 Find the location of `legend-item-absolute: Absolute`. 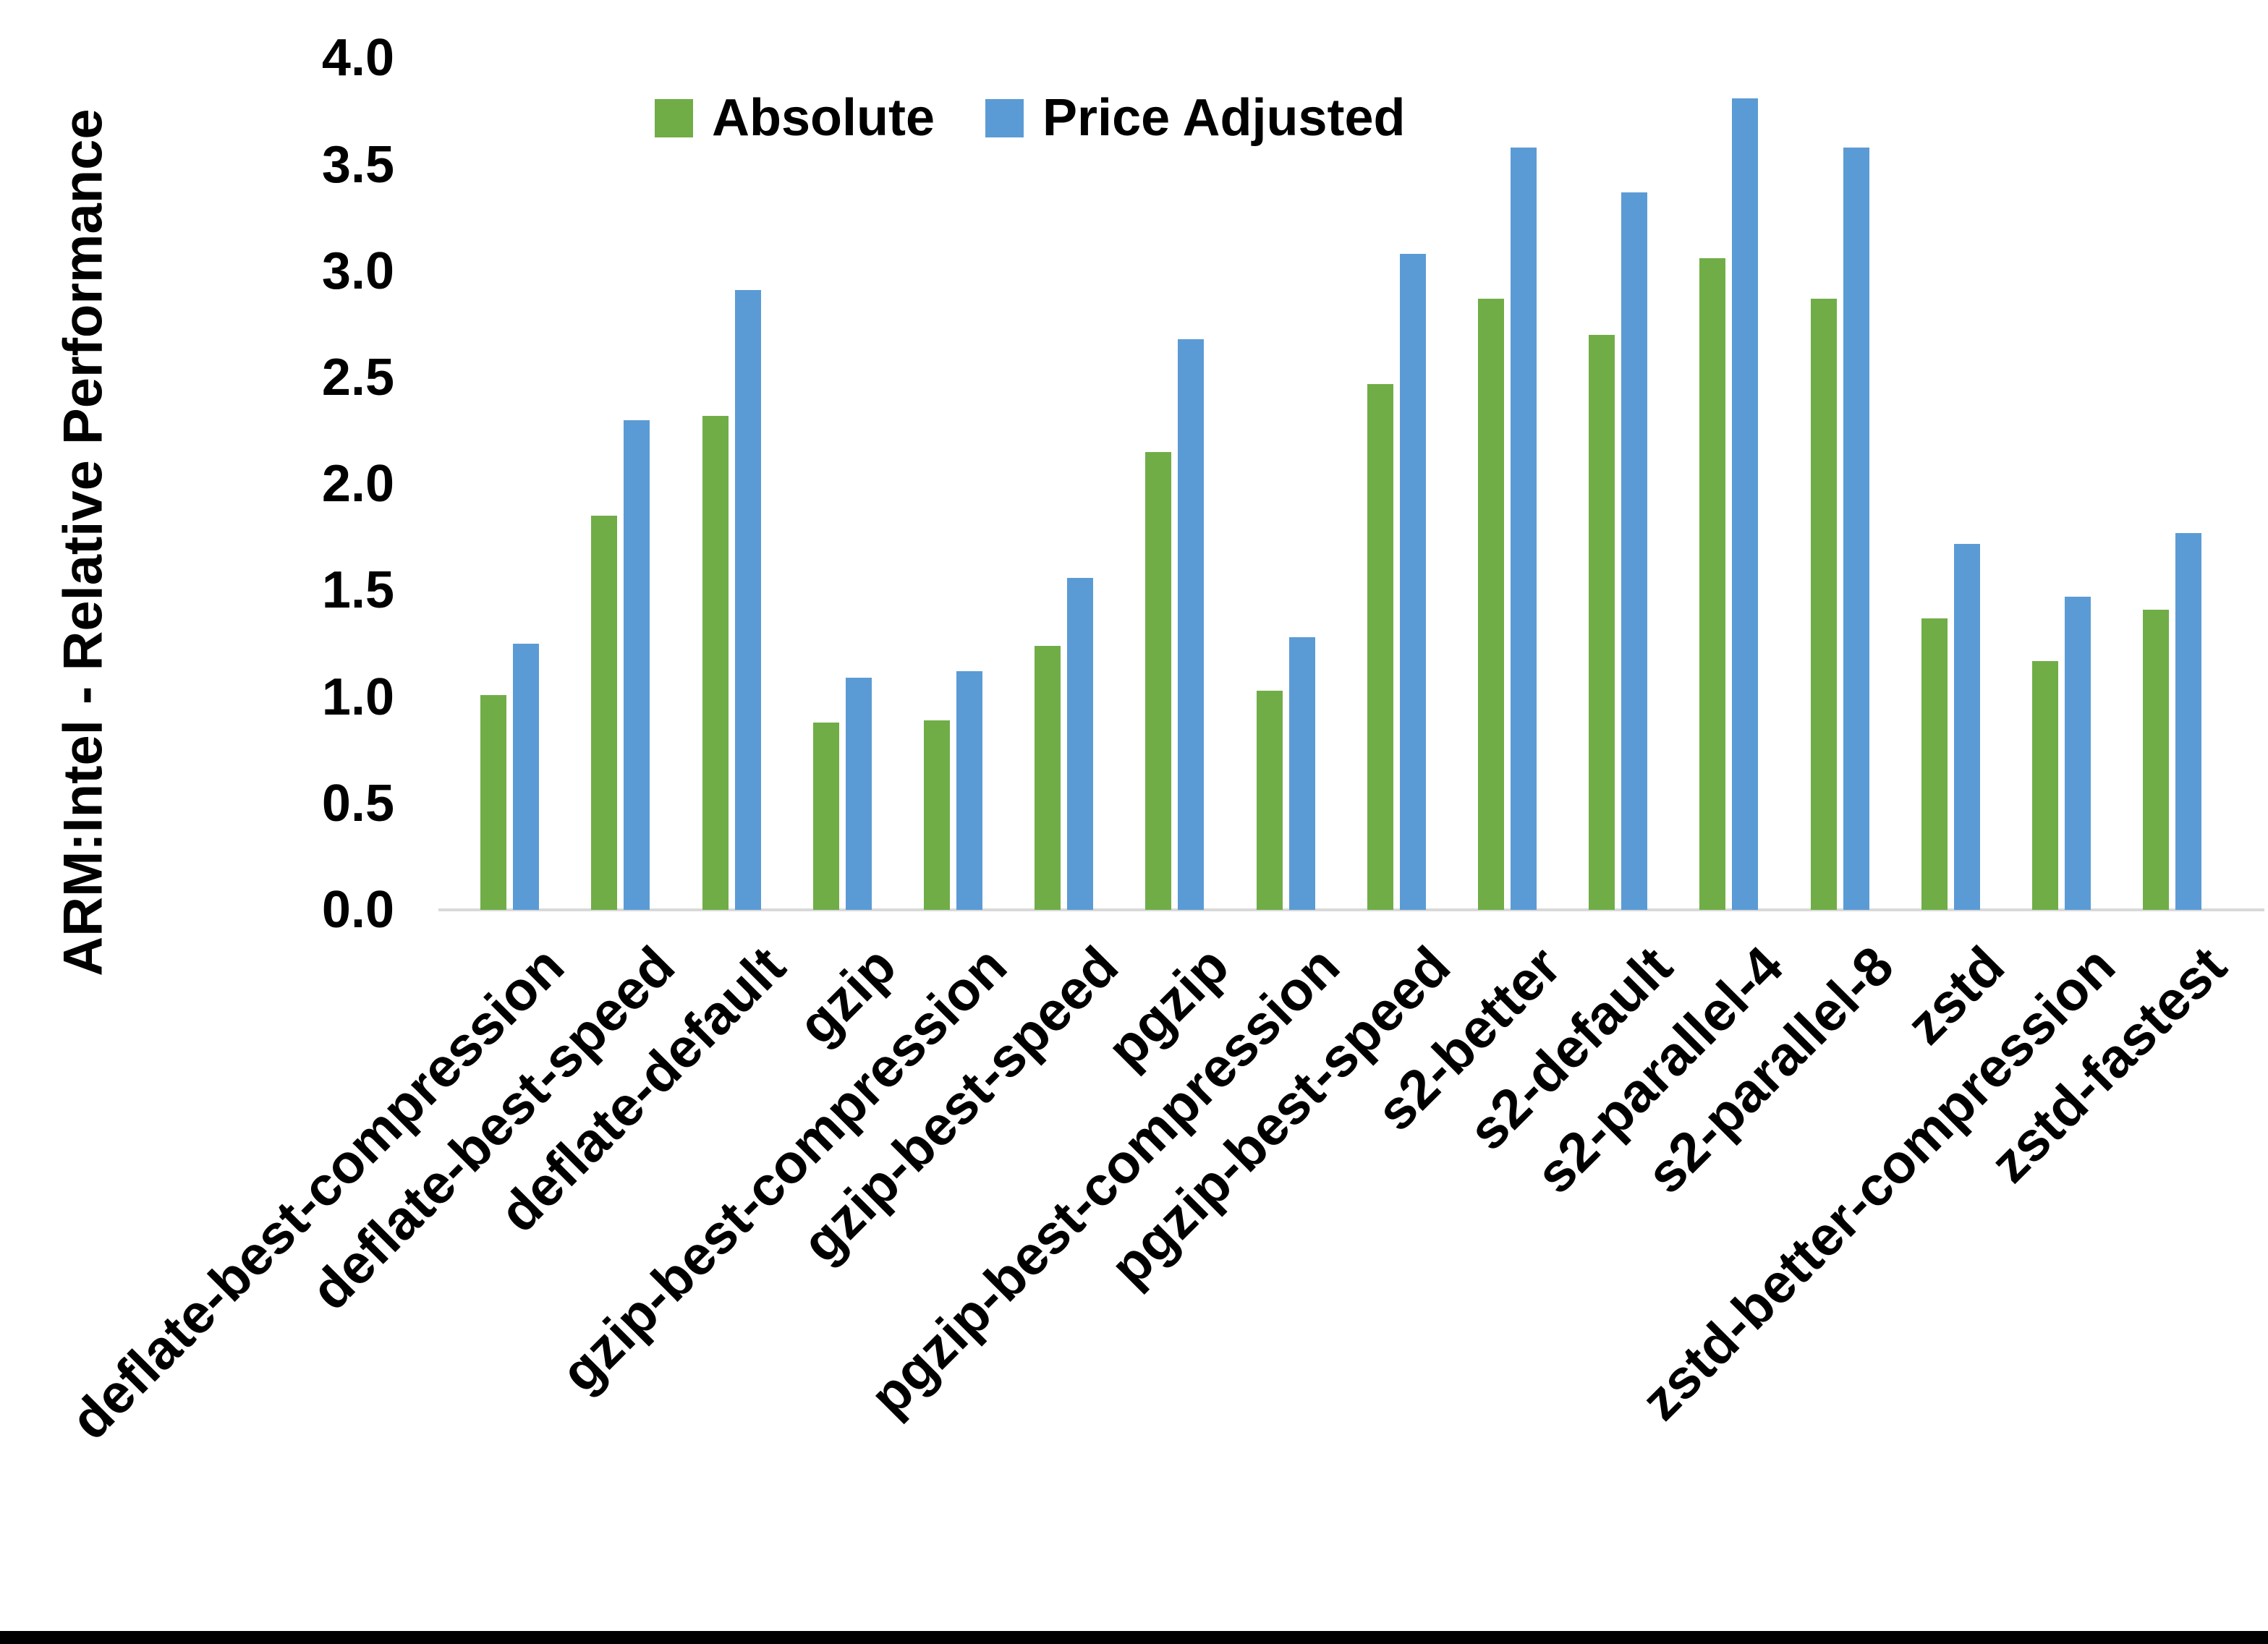

legend-item-absolute: Absolute is located at coordinates (795, 118).